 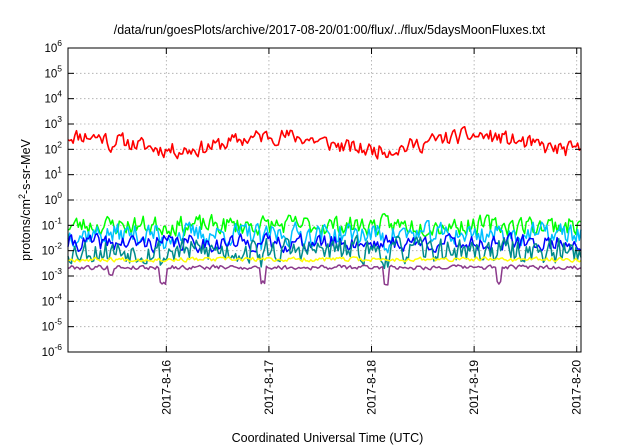 What do you see at coordinates (166, 387) in the screenshot?
I see `x-tick-label: 2017-8-16` at bounding box center [166, 387].